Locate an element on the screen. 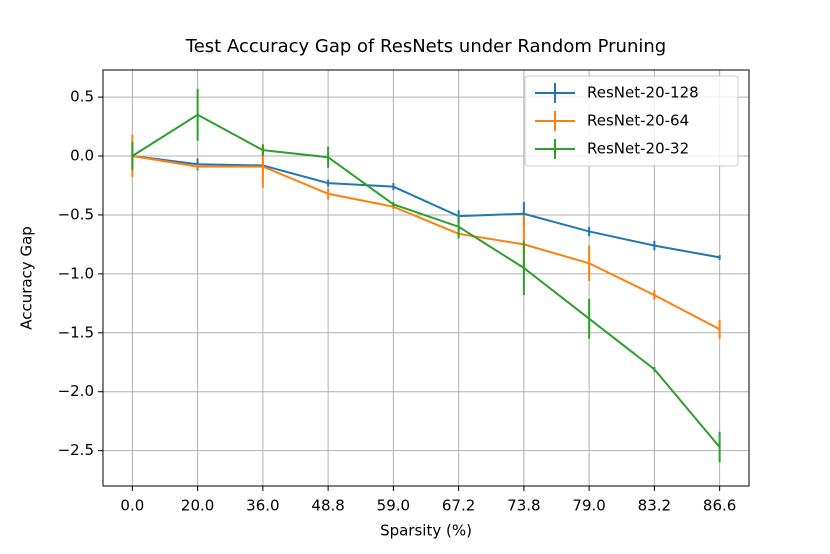  x-tick-label: 0.0 is located at coordinates (132, 506).